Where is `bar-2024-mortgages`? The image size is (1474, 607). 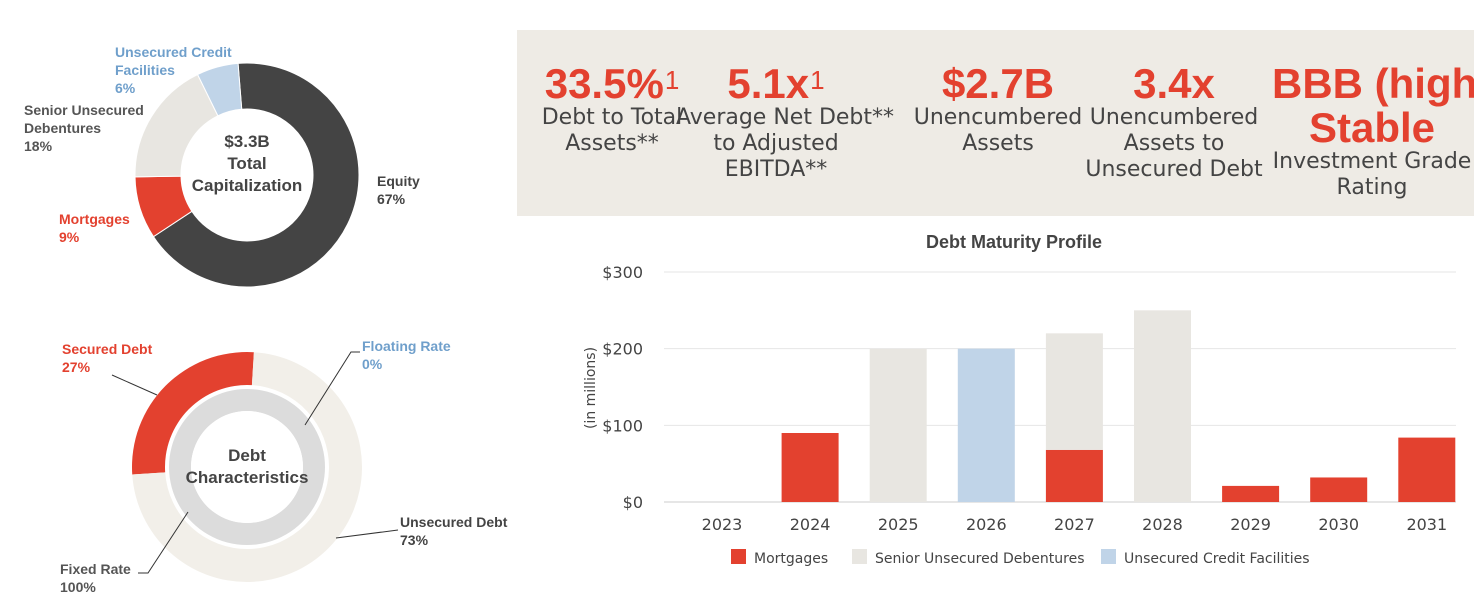
bar-2024-mortgages is located at coordinates (810, 467).